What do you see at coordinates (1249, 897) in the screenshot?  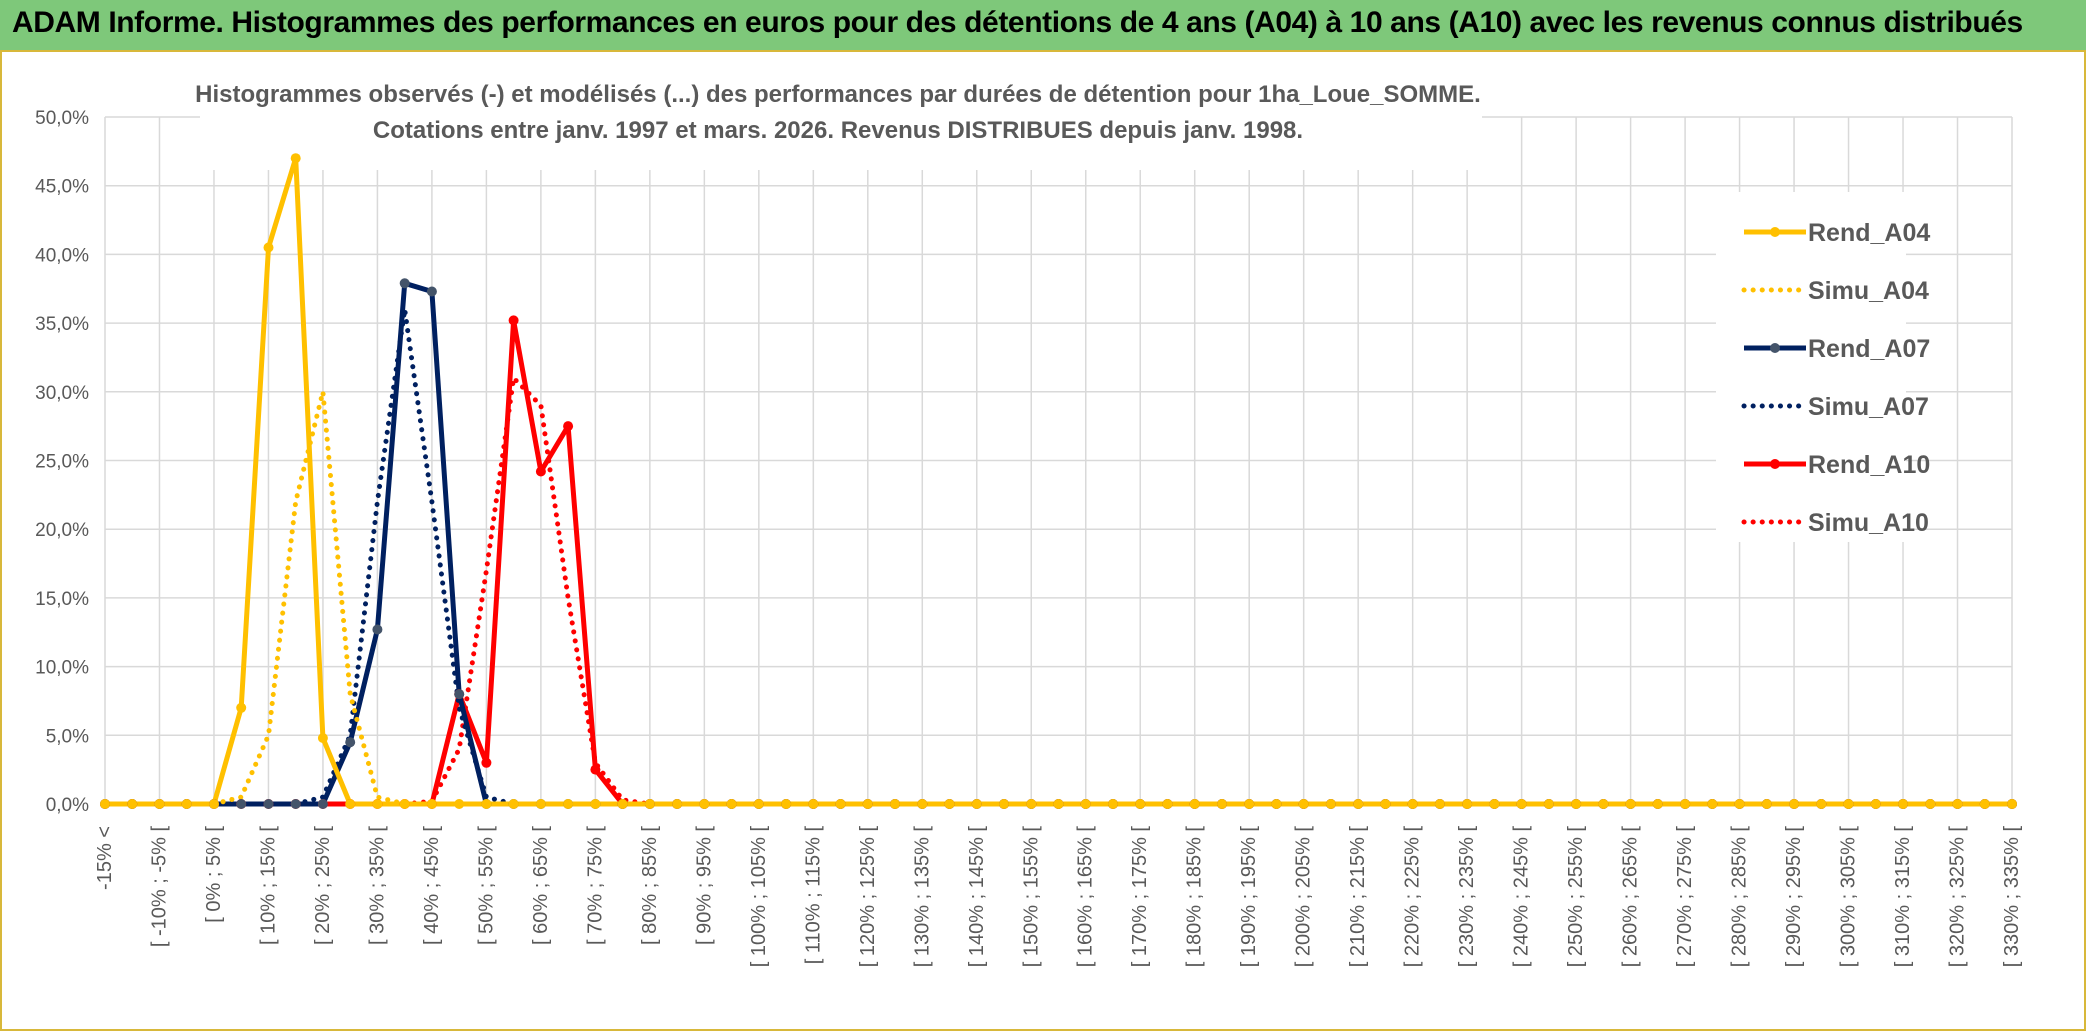 I see `x-tick-label: [ 190% ; 195% [` at bounding box center [1249, 897].